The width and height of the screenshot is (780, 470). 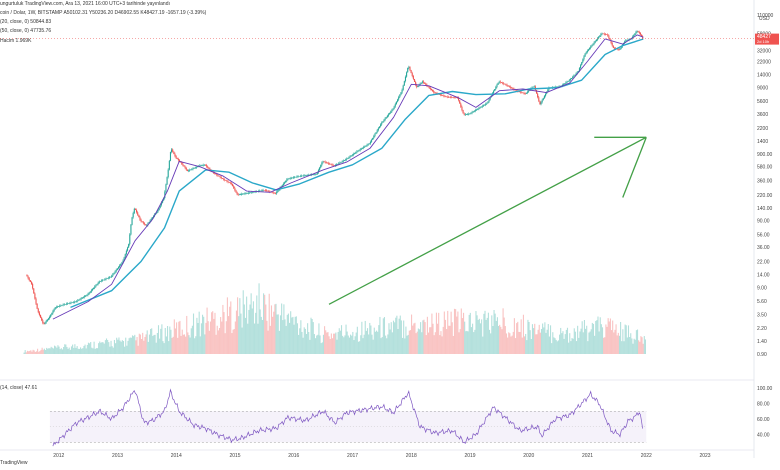 What do you see at coordinates (763, 420) in the screenshot?
I see `rsi-axis-tick-label: 60.00` at bounding box center [763, 420].